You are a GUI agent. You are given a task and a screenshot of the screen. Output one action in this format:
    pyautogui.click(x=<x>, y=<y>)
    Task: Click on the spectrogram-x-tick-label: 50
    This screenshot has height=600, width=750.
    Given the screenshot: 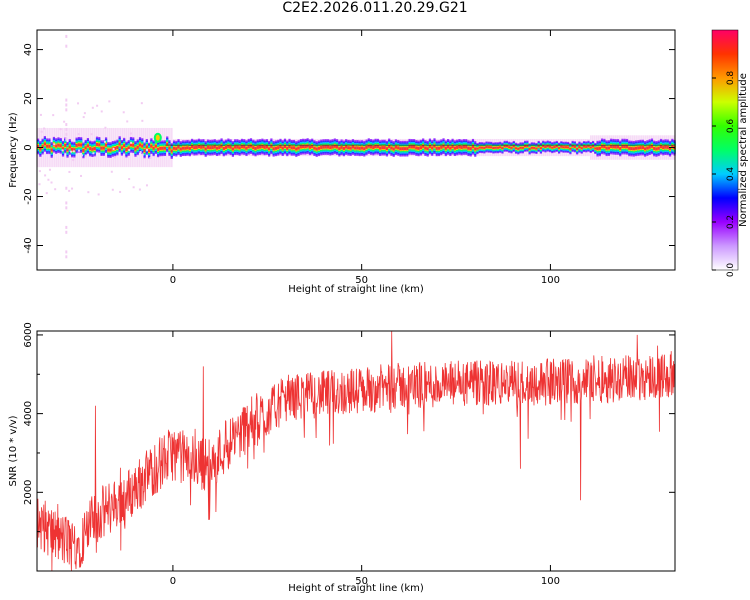 What is the action you would take?
    pyautogui.click(x=361, y=280)
    